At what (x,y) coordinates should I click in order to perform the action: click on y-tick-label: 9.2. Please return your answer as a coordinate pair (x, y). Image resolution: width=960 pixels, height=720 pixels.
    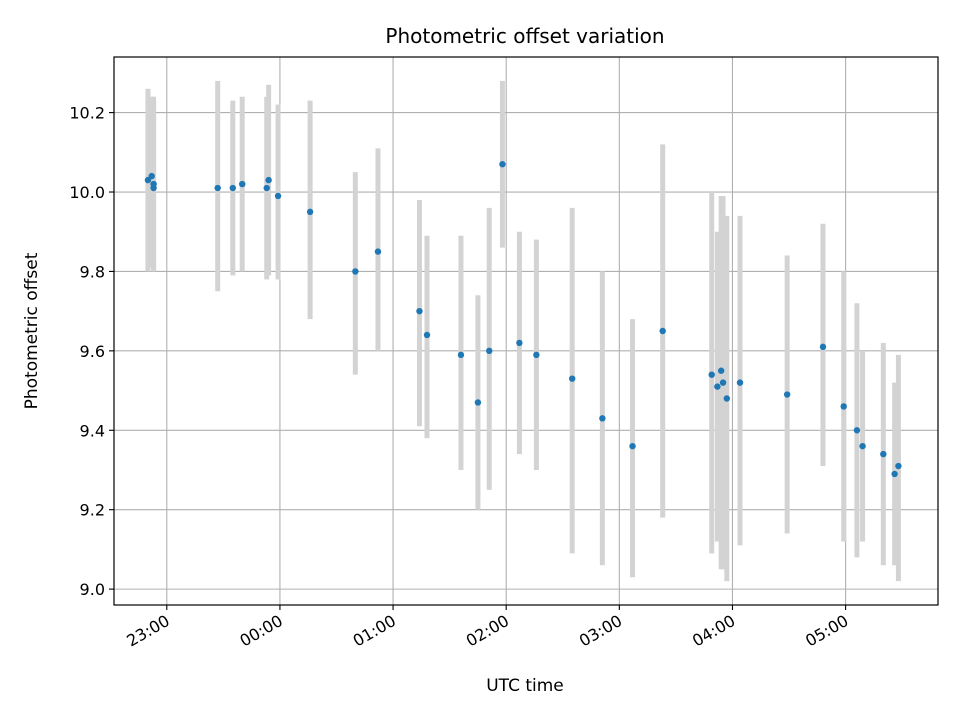
    Looking at the image, I should click on (92, 510).